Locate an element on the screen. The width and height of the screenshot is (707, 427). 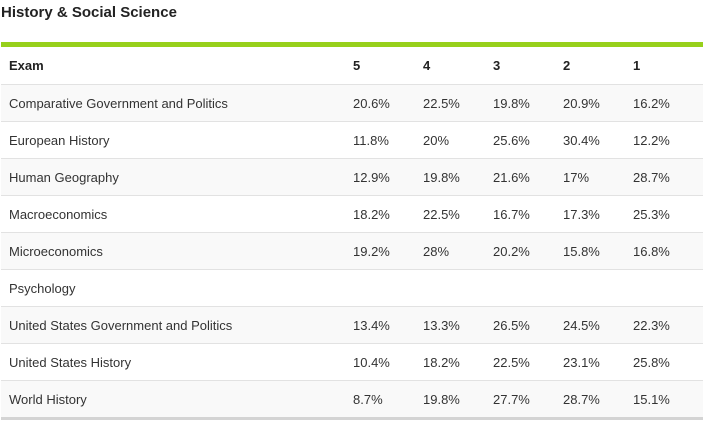
score-1-cell: 22.3% is located at coordinates (651, 325).